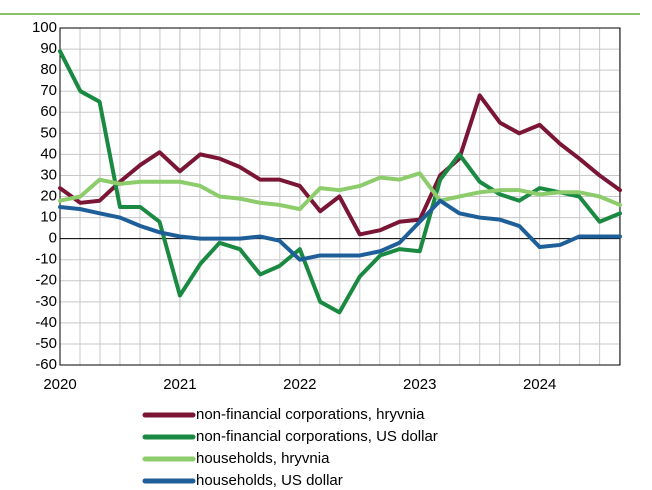 The image size is (652, 490). What do you see at coordinates (179, 384) in the screenshot?
I see `x-tick-label: 2021` at bounding box center [179, 384].